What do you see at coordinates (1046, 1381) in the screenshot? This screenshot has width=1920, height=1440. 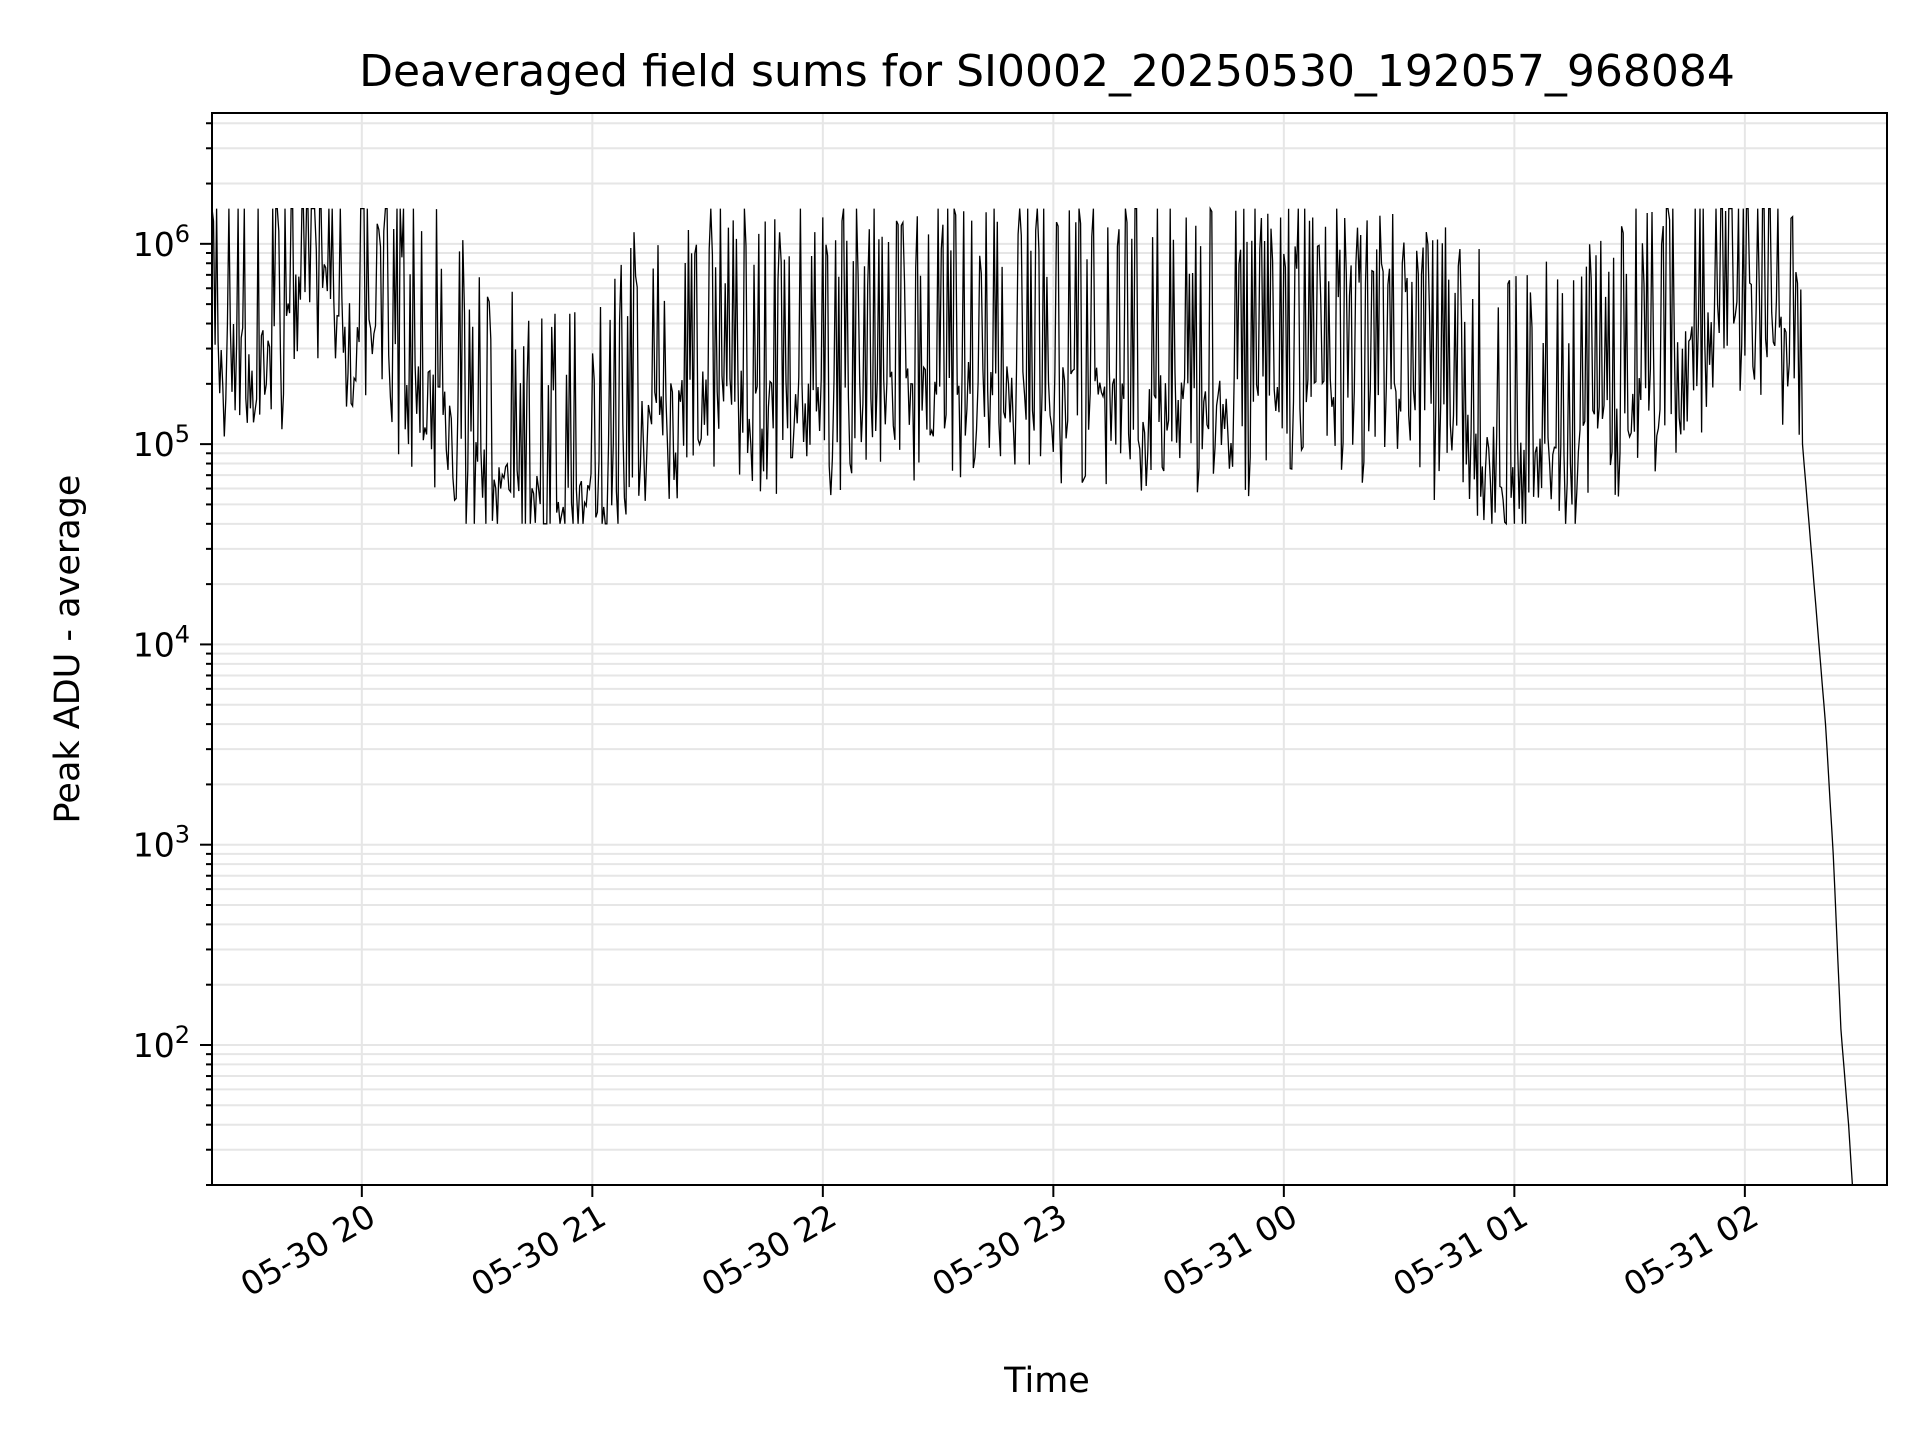 I see `x-axis-label: Time` at bounding box center [1046, 1381].